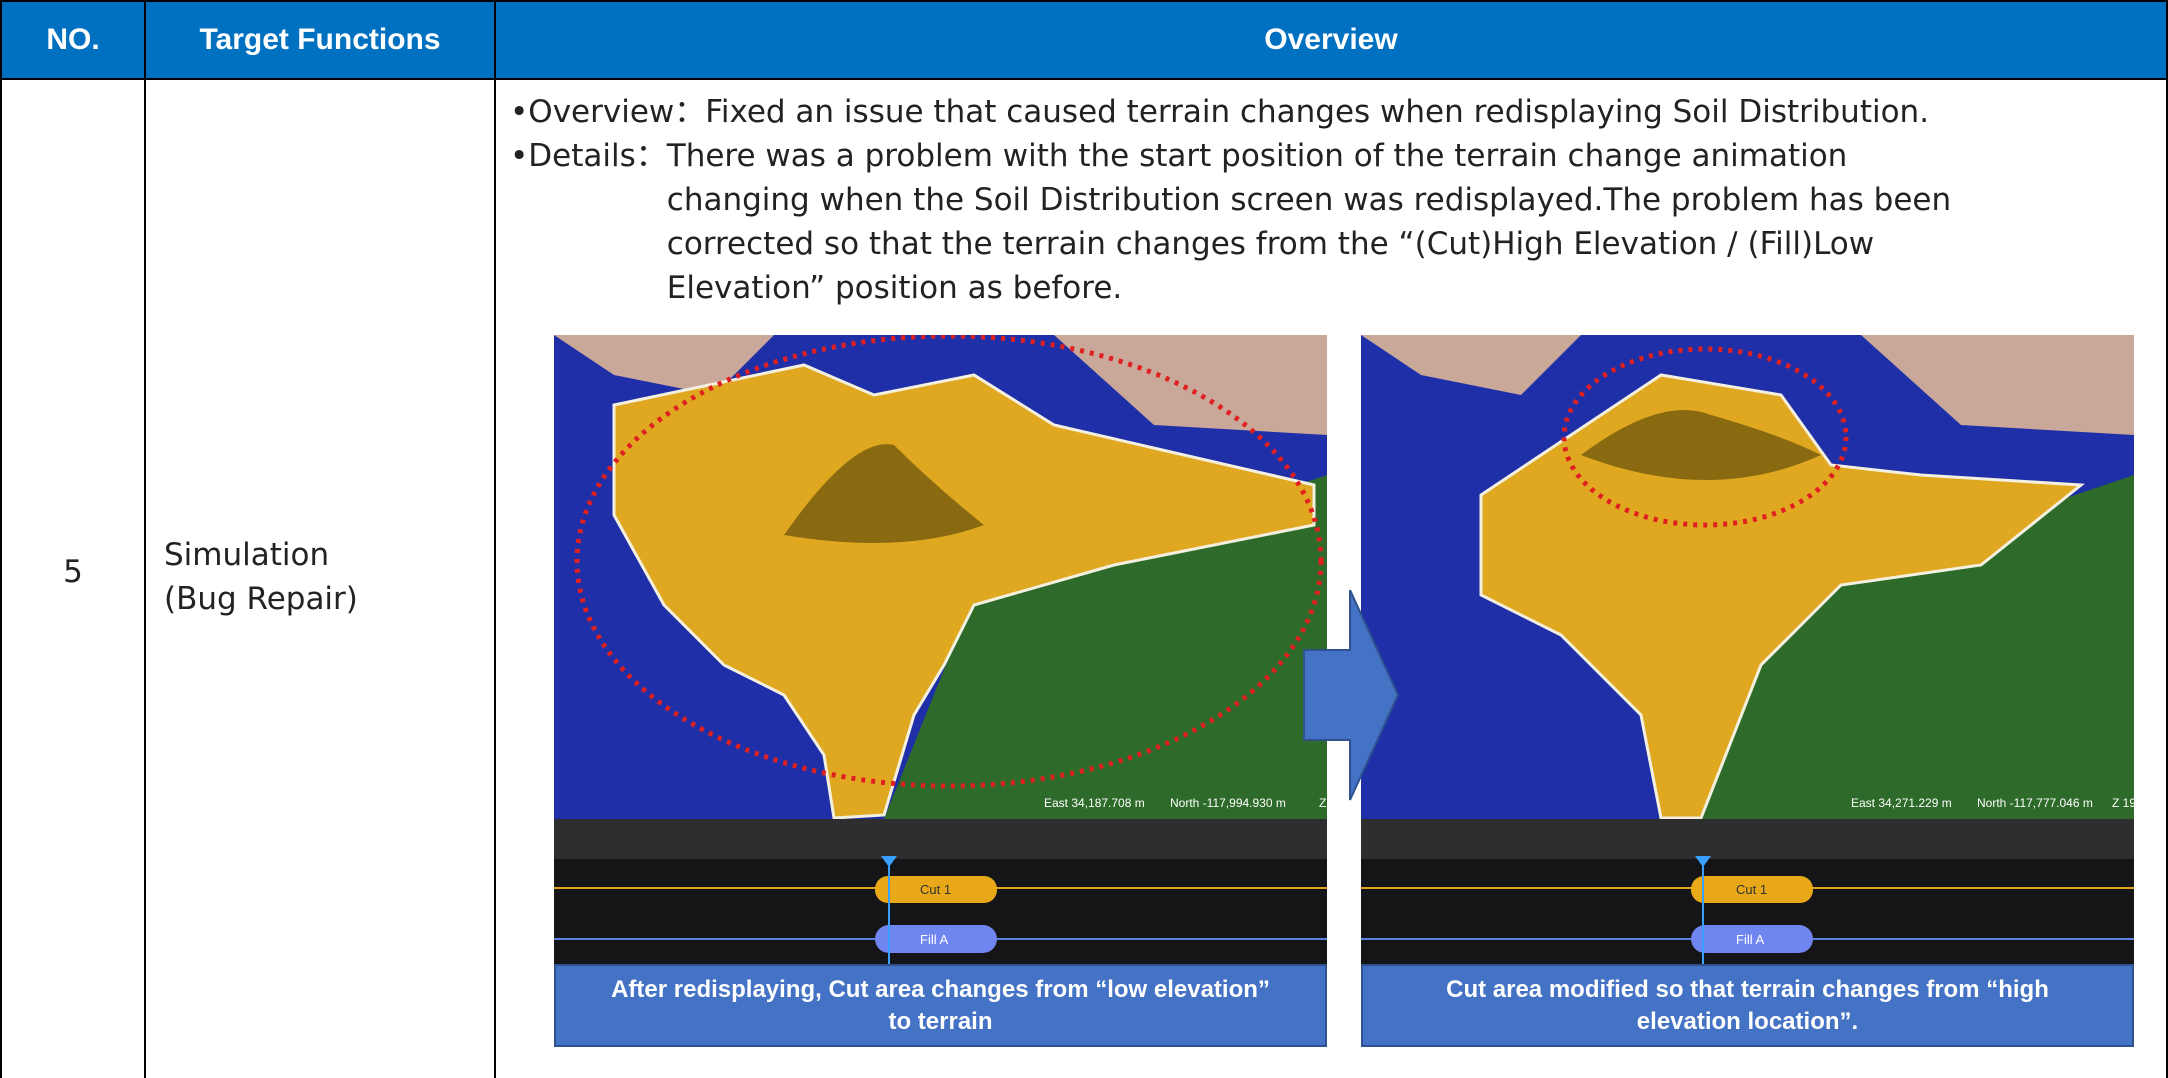 This screenshot has height=1078, width=2168. Describe the element at coordinates (73, 572) in the screenshot. I see `row-no: 5` at that location.